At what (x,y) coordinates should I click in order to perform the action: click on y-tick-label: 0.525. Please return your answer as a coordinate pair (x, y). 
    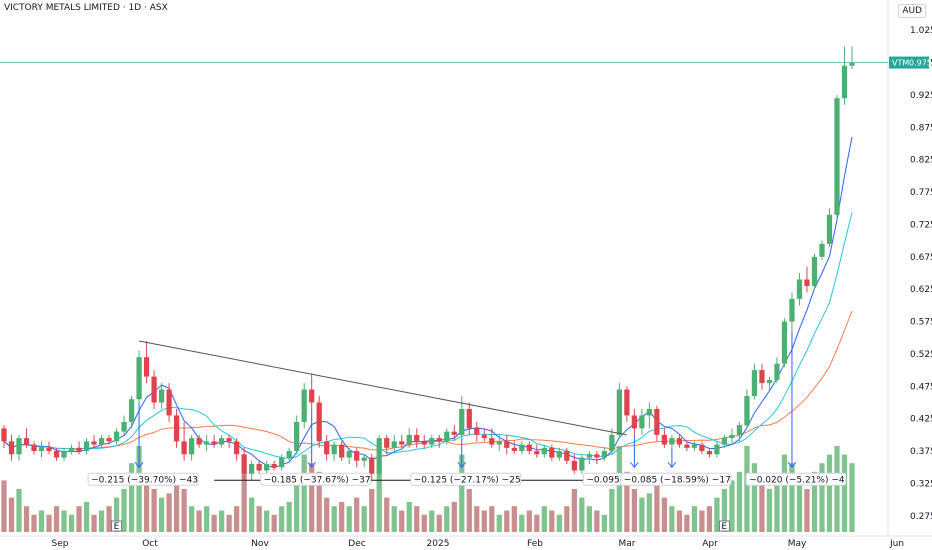
    Looking at the image, I should click on (921, 355).